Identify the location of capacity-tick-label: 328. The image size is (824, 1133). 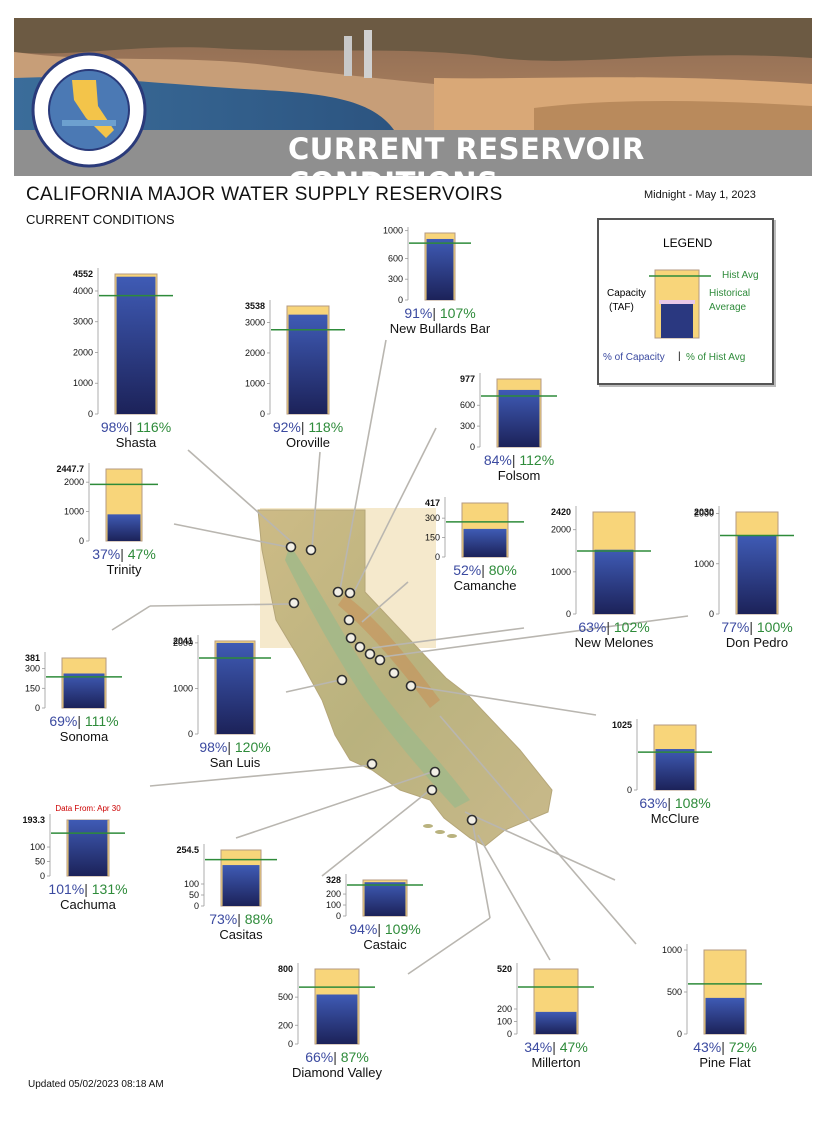
(333, 880).